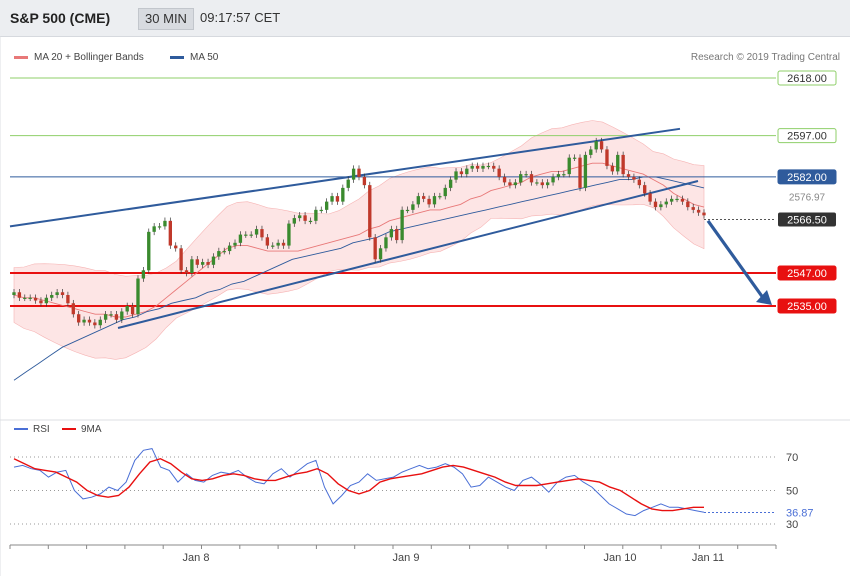 The height and width of the screenshot is (576, 850). I want to click on forecast-arrow-shaft, so click(736, 260).